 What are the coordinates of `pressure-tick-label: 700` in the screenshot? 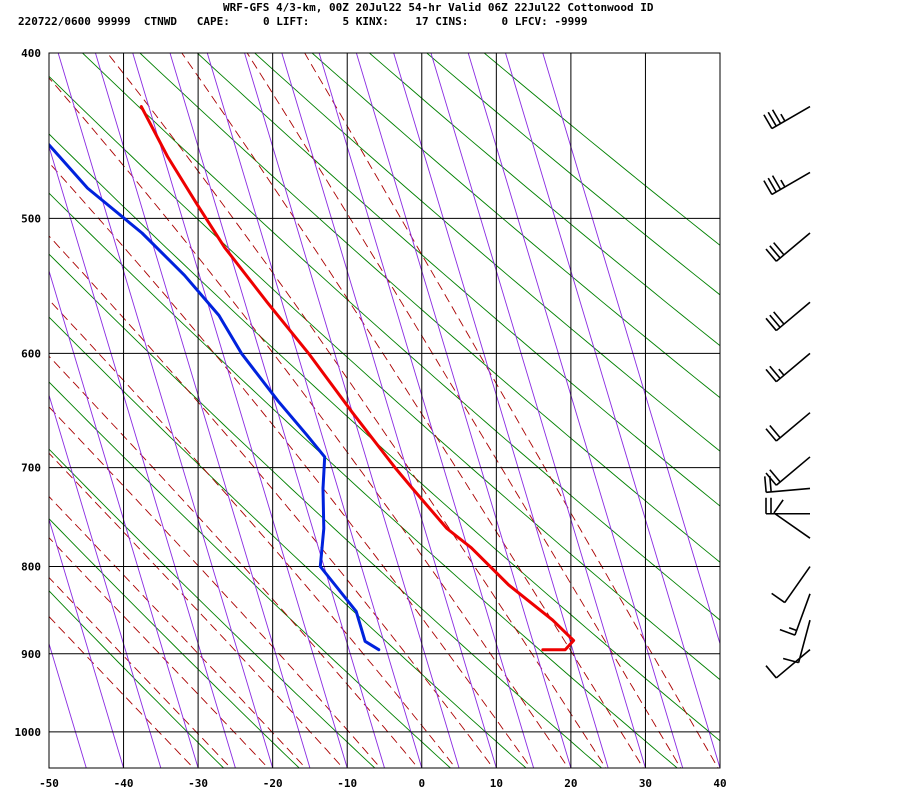 It's located at (31, 468).